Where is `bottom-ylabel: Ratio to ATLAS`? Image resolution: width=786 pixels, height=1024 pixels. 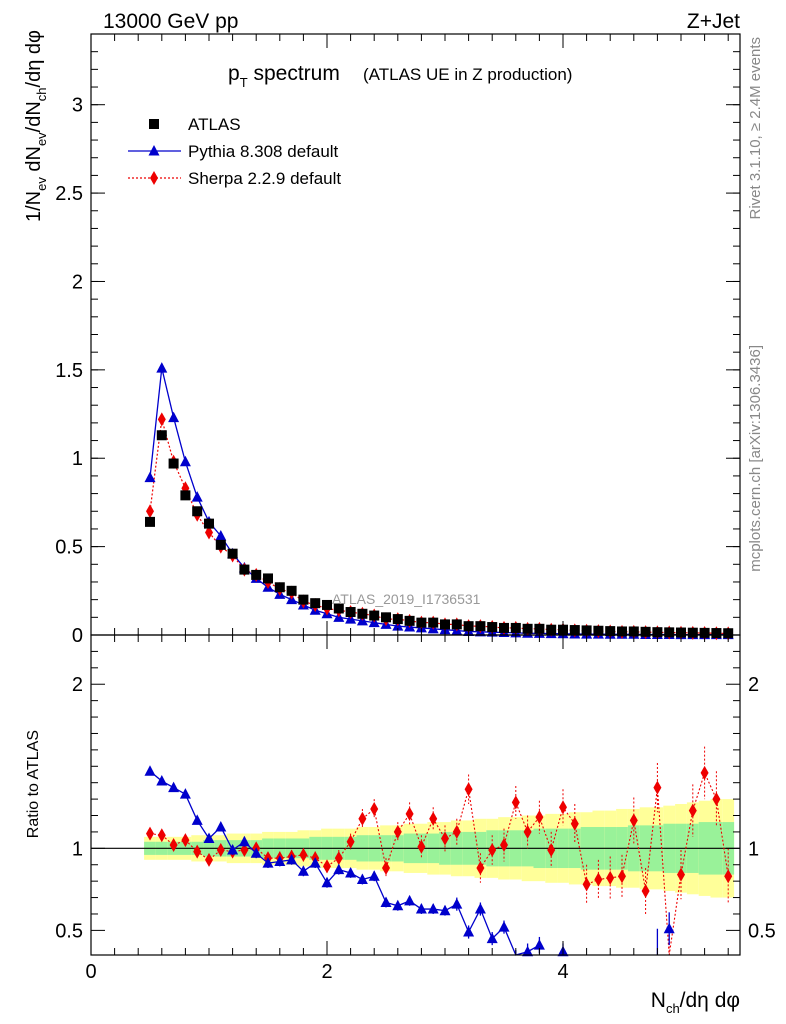 bottom-ylabel: Ratio to ATLAS is located at coordinates (33, 784).